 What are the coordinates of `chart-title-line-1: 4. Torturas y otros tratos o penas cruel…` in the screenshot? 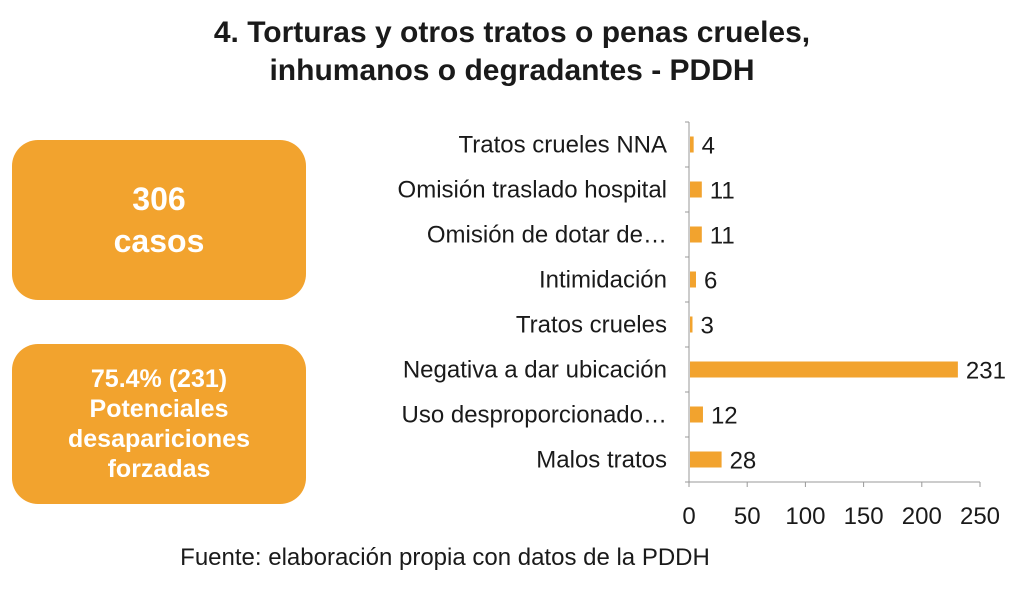 It's located at (512, 32).